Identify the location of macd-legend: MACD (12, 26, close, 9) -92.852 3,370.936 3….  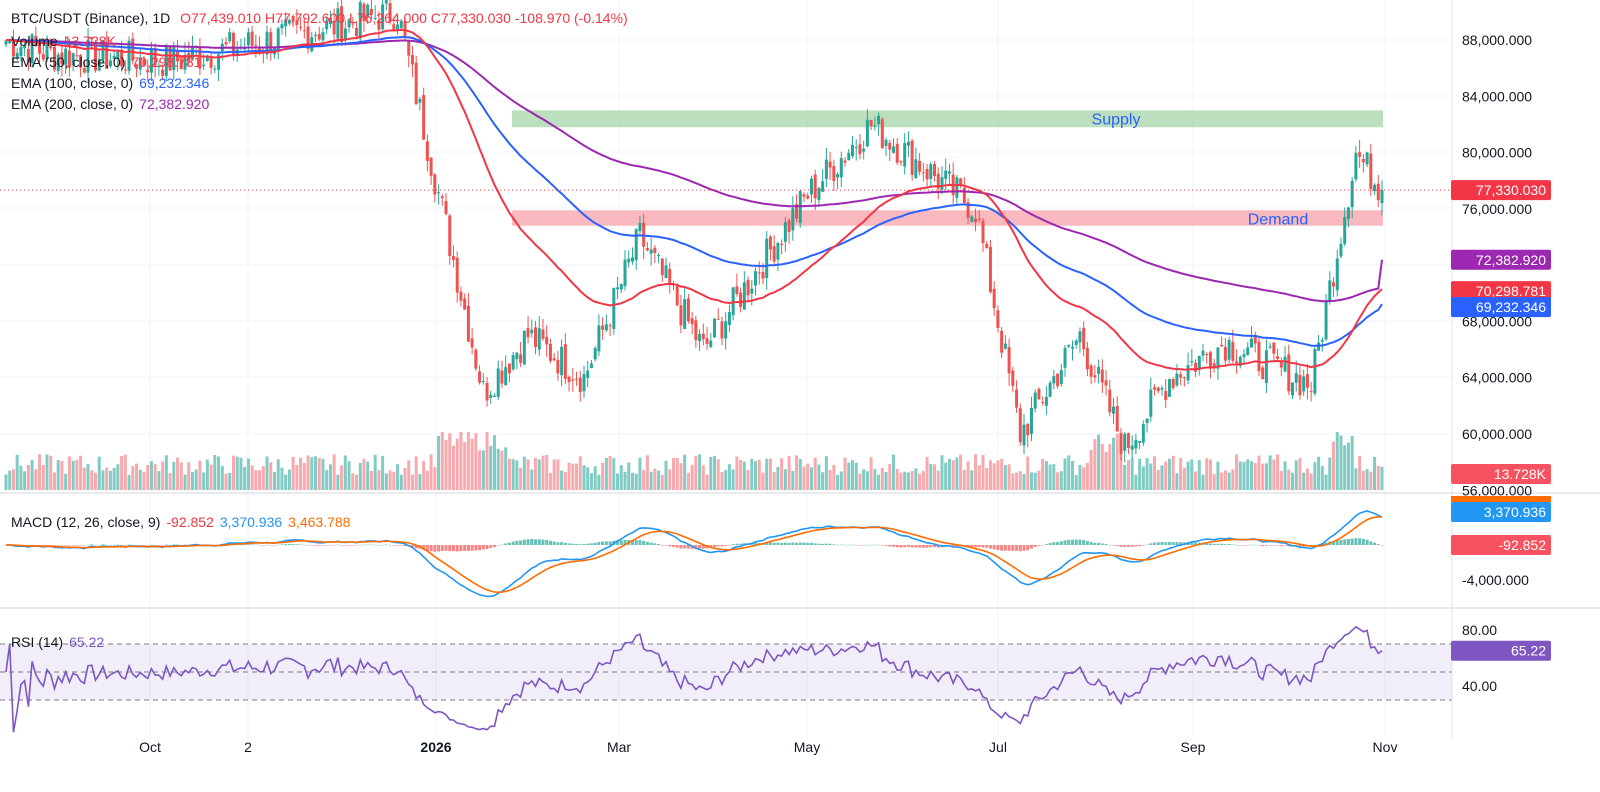
(181, 522).